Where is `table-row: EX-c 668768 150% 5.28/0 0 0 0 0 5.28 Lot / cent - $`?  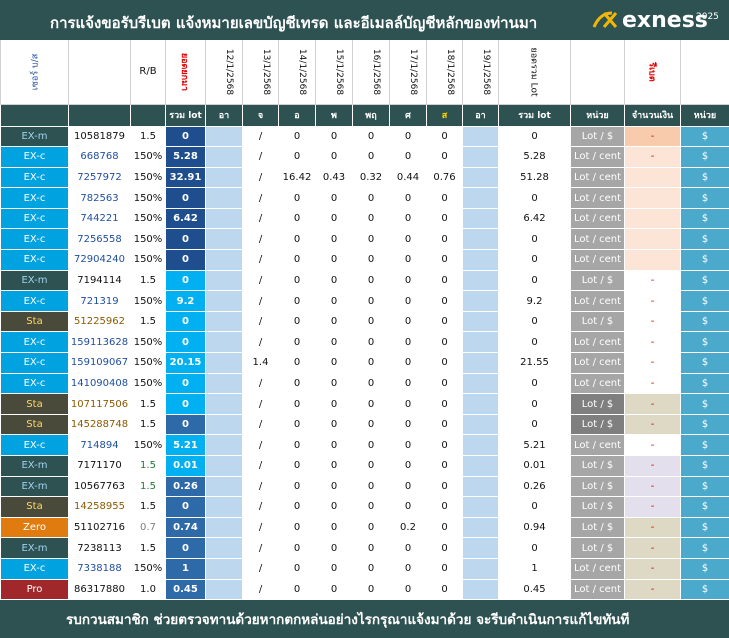 table-row: EX-c 668768 150% 5.28/0 0 0 0 0 5.28 Lot / cent - $ is located at coordinates (364, 157).